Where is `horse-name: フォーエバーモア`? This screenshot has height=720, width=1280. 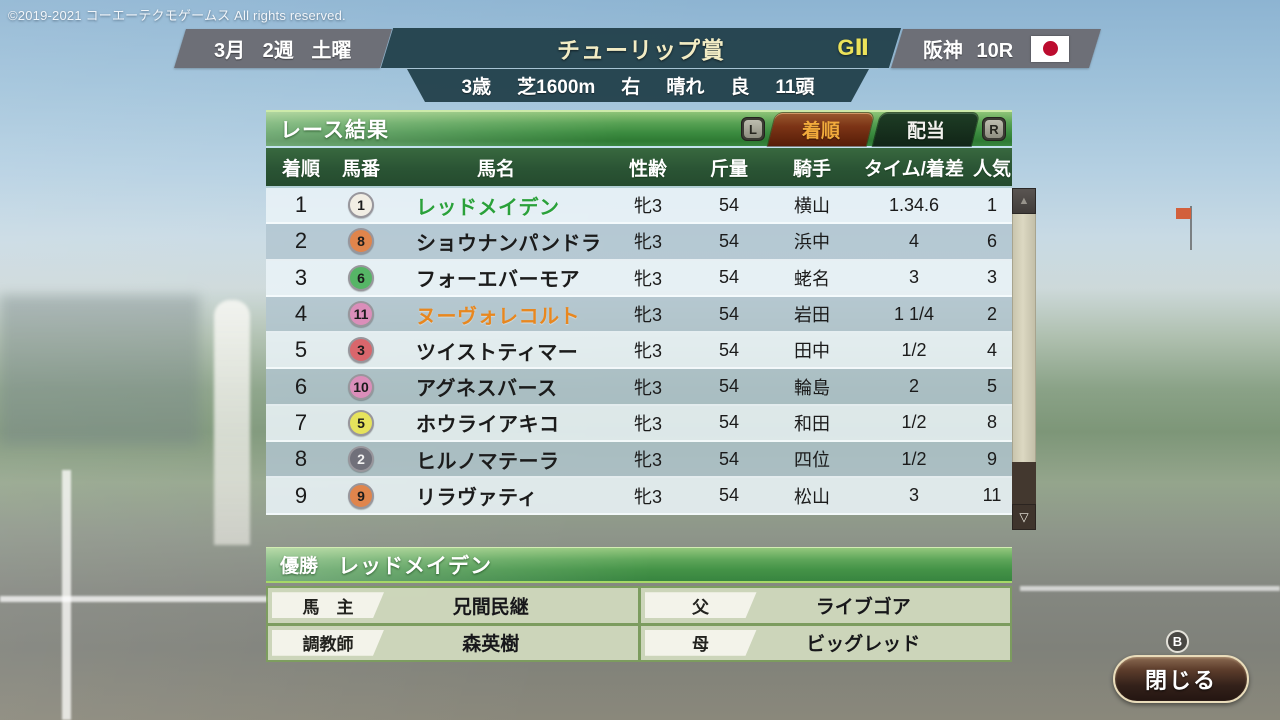
horse-name: フォーエバーモア is located at coordinates (498, 280).